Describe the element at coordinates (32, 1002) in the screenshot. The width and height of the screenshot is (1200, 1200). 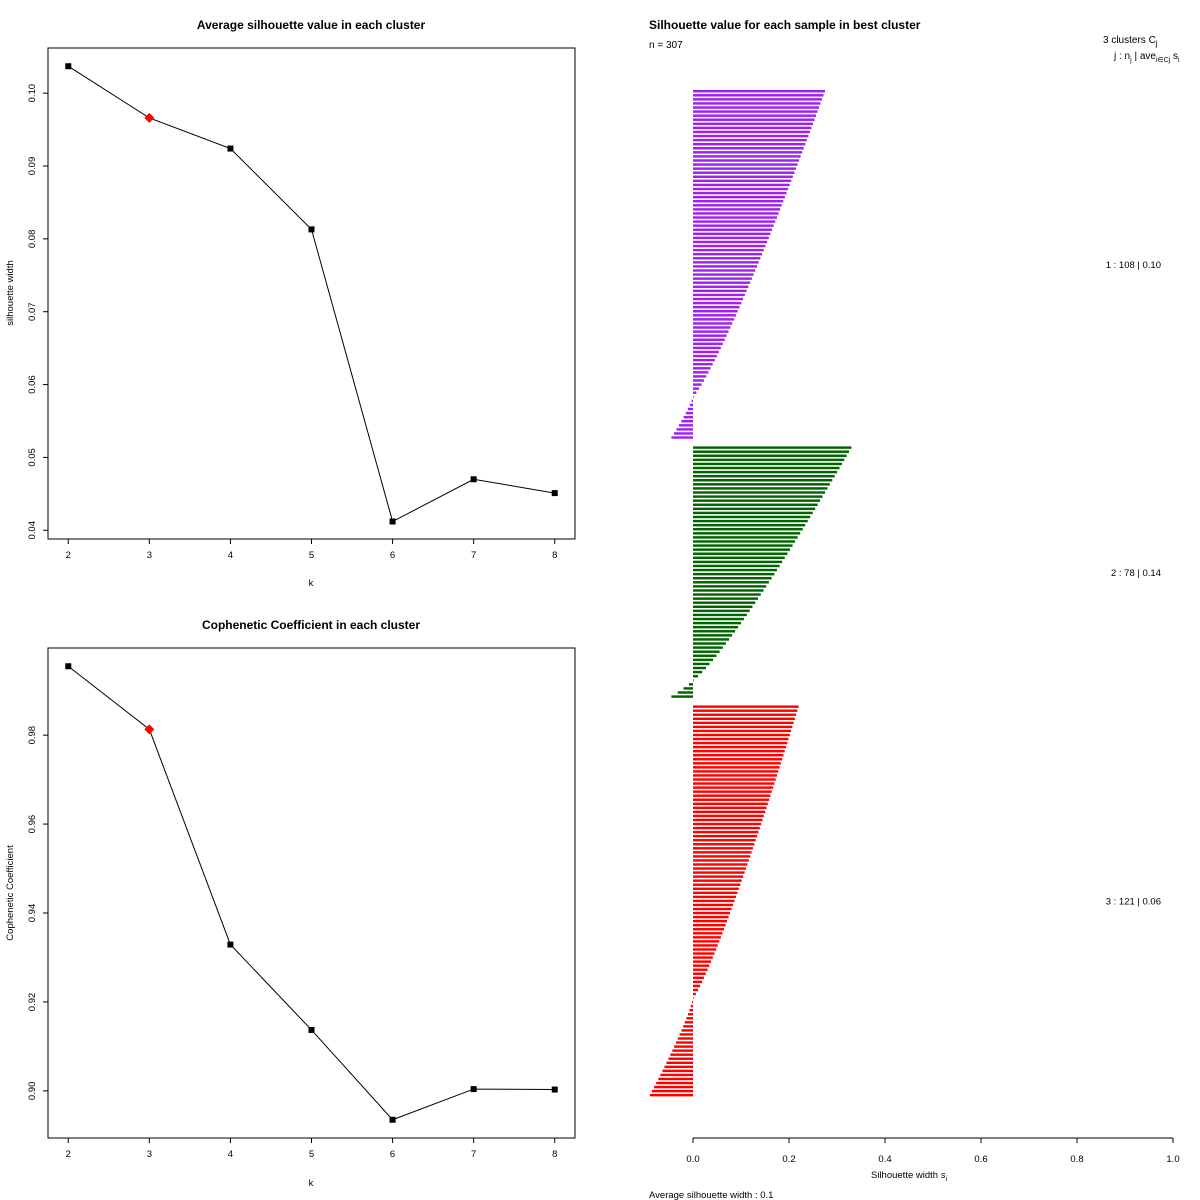
I see `y-tick-label: 0.92` at that location.